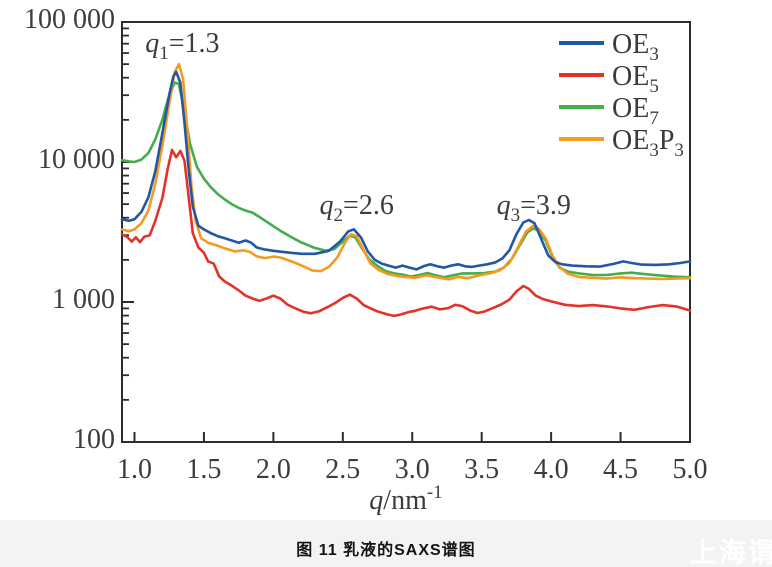 The height and width of the screenshot is (567, 772). I want to click on x-axis-tick-label: 4.5, so click(620, 469).